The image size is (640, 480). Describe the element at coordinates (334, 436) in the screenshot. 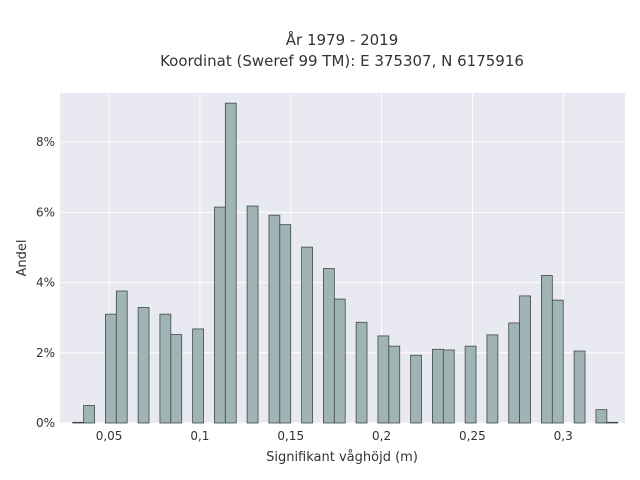

I see `x-axis-ticks: 0,05 0,1 0,15 0,2 0,25 0,3` at that location.